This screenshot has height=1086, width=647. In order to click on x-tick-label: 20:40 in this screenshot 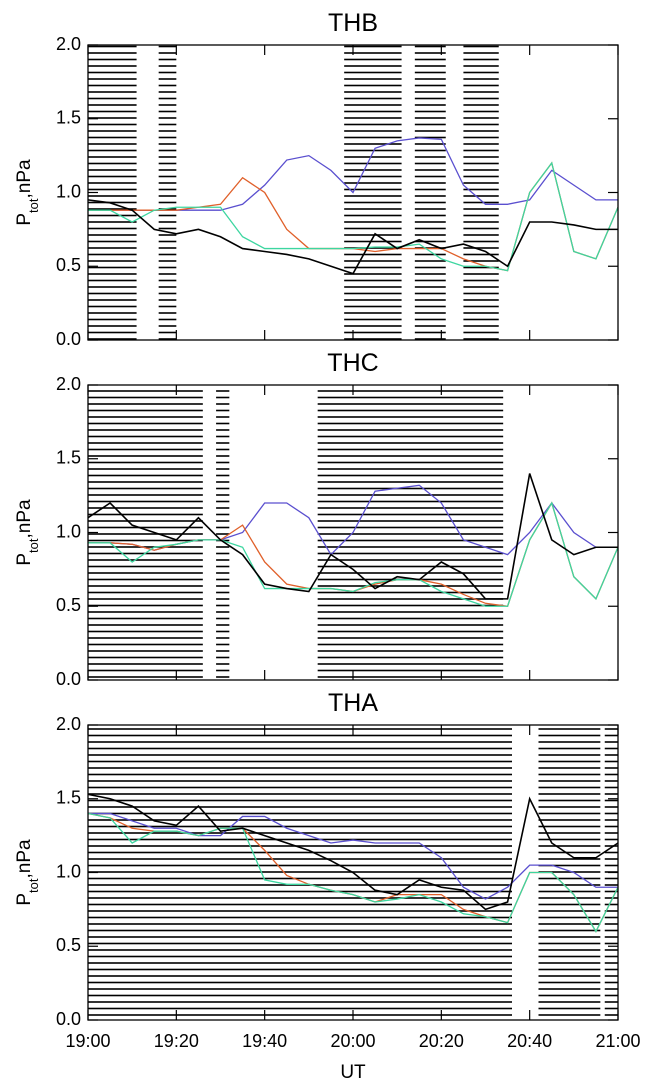, I will do `click(529, 1041)`.